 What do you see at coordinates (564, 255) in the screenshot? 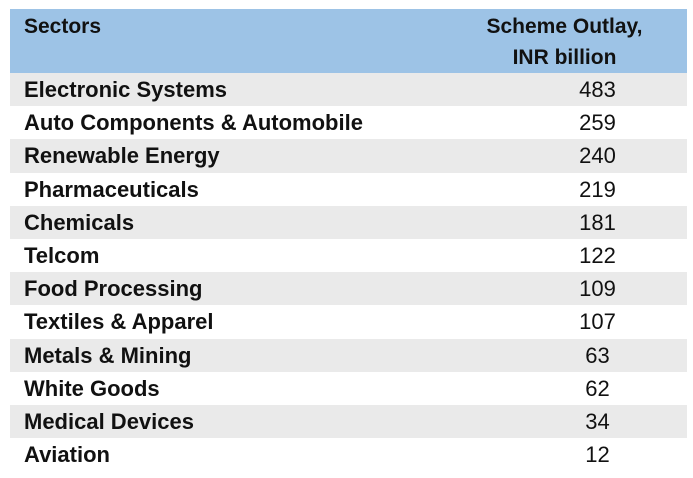
I see `outlay-cell: 122` at bounding box center [564, 255].